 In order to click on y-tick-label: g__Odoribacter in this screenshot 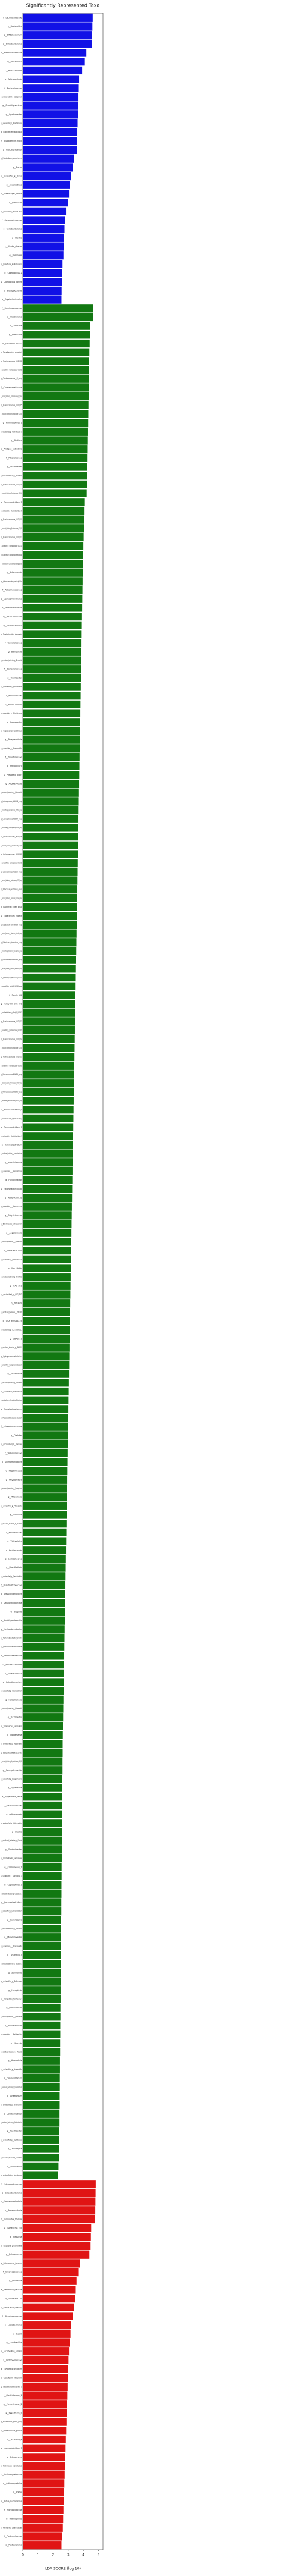, I will do `click(14, 678)`.